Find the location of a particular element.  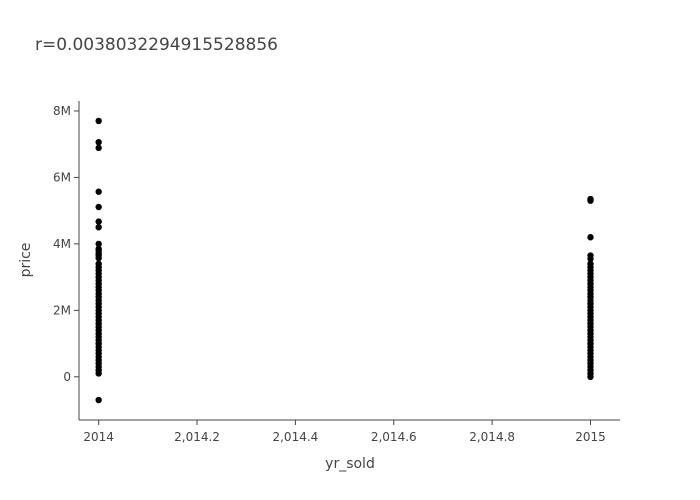

y-ticks: 0 2M 4M 6M 8M is located at coordinates (66, 244).